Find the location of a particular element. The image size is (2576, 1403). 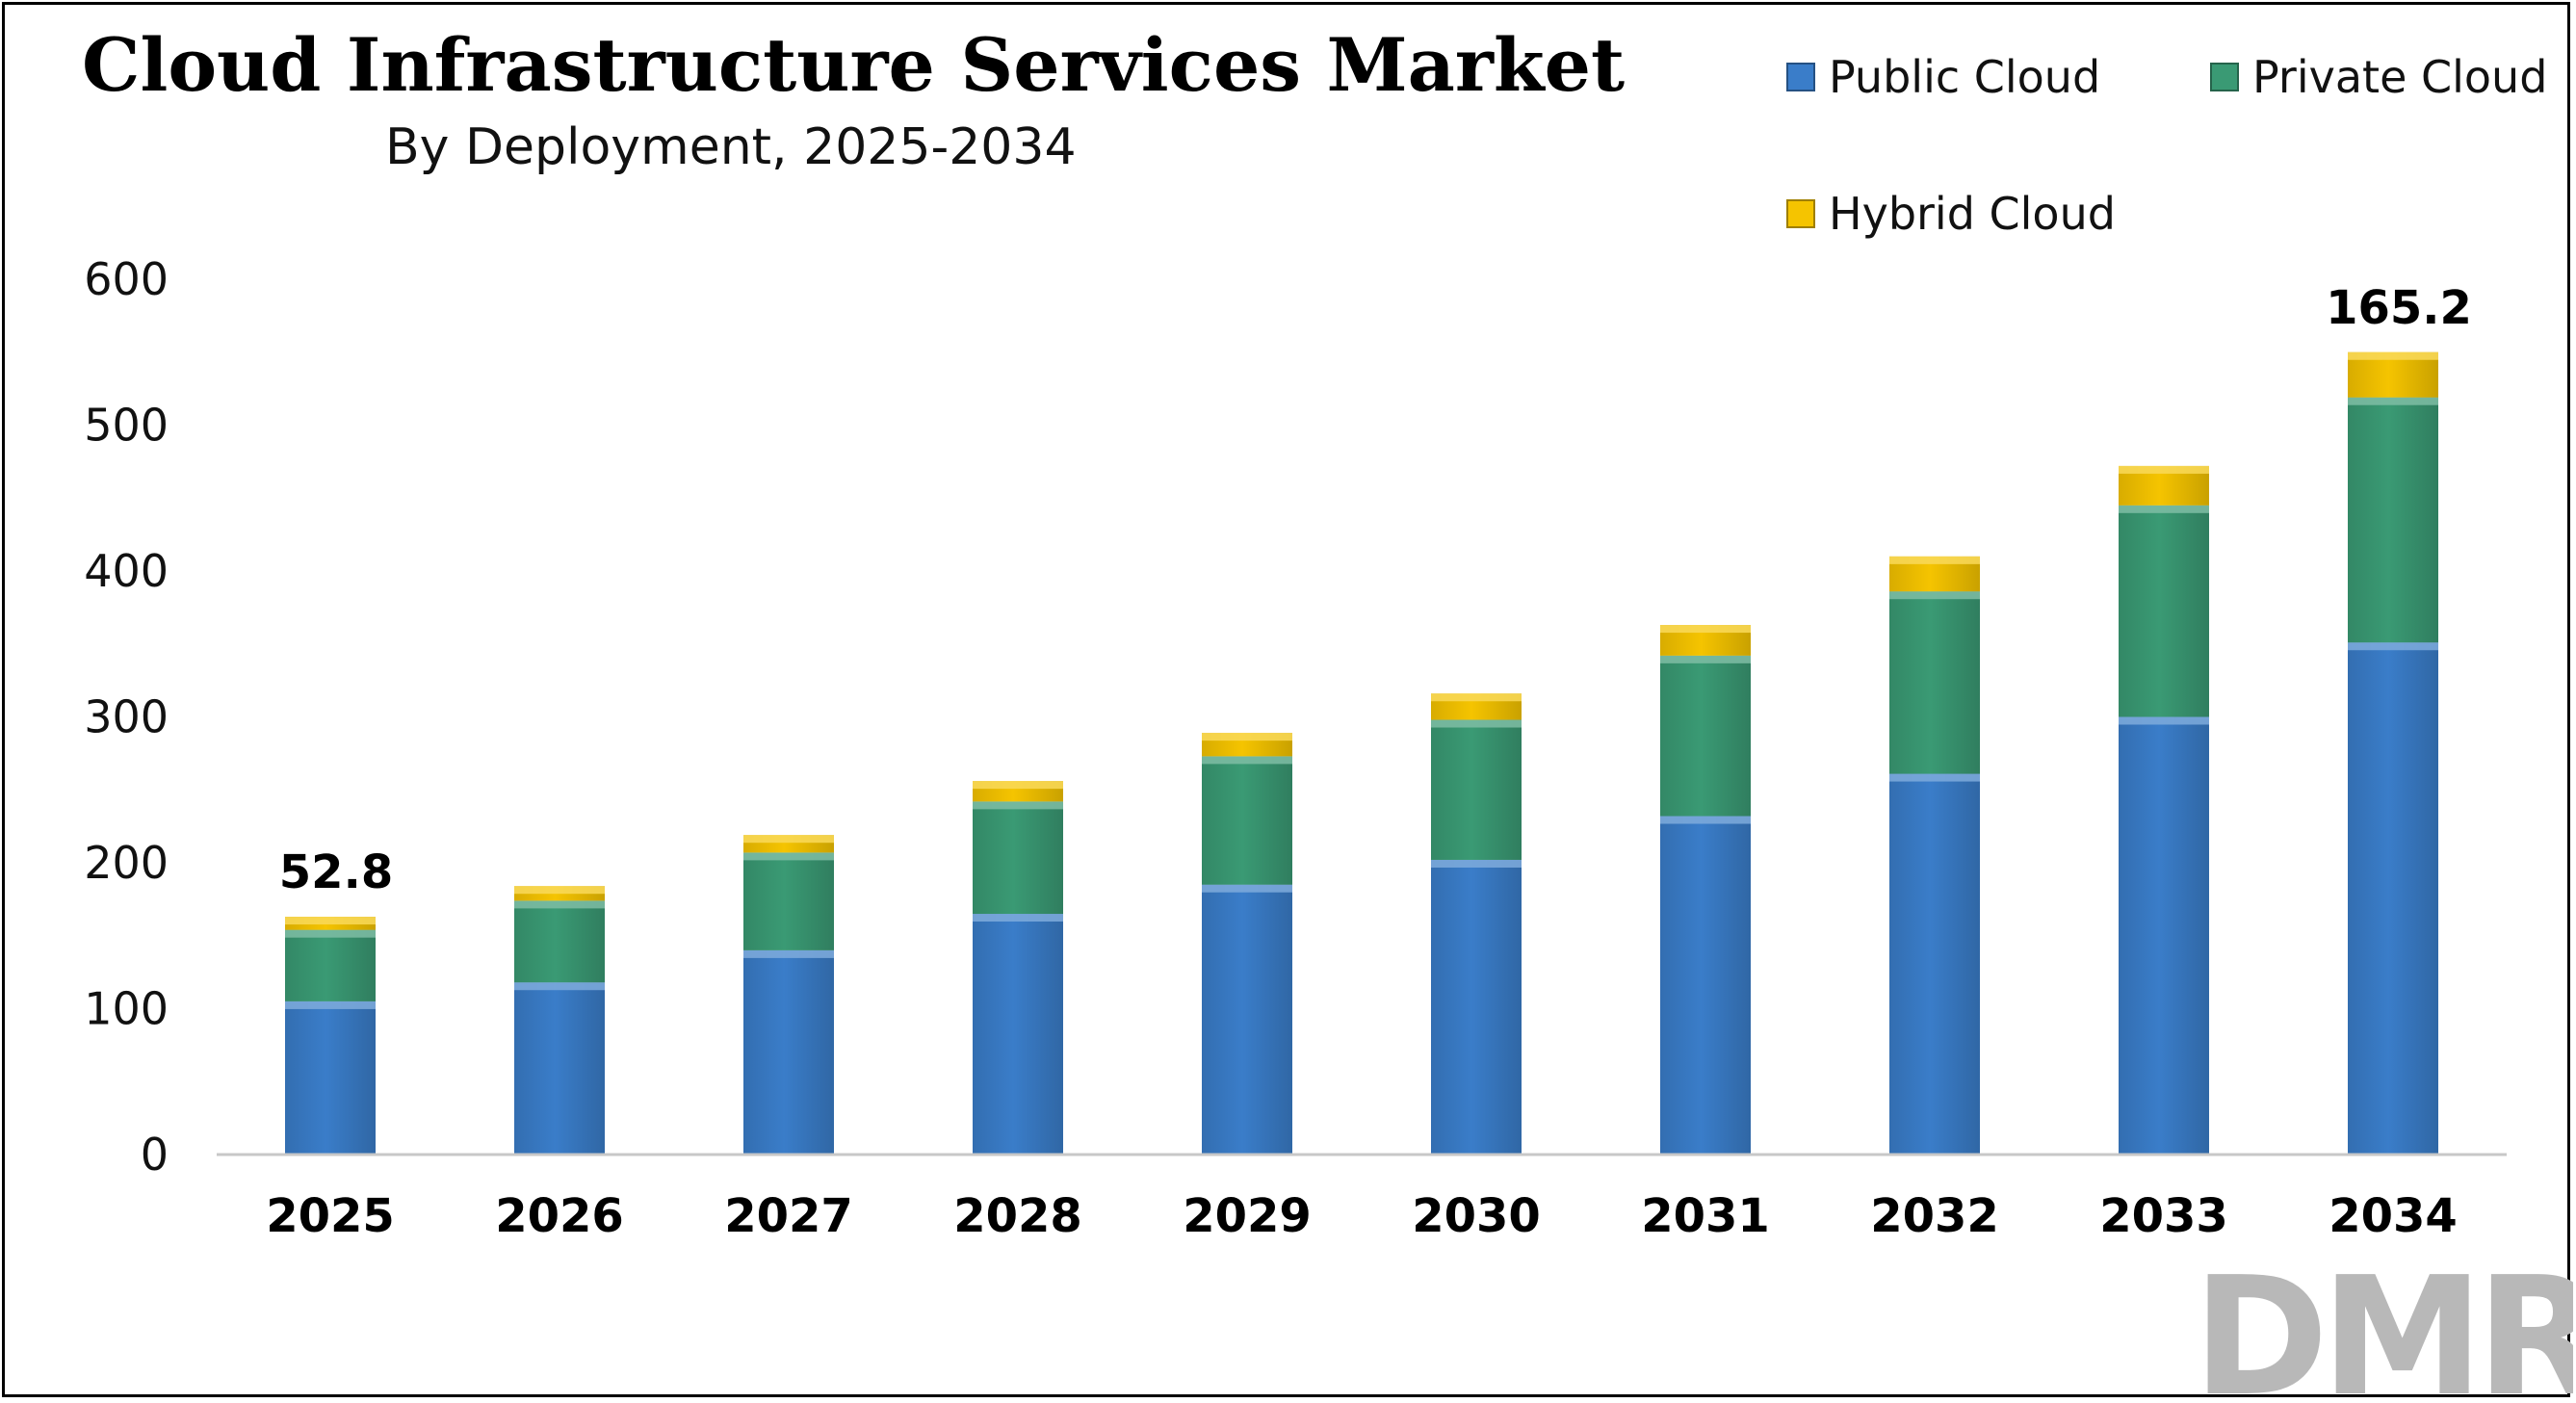

bar-highlight-hybrid-cloud-2030 is located at coordinates (1476, 697).